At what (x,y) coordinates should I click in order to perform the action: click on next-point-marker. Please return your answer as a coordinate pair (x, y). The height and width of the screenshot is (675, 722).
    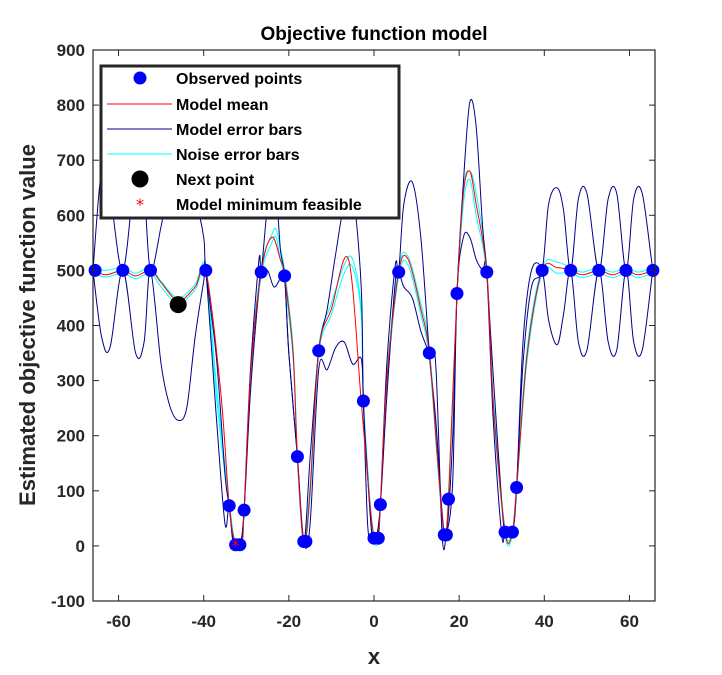
    Looking at the image, I should click on (178, 305).